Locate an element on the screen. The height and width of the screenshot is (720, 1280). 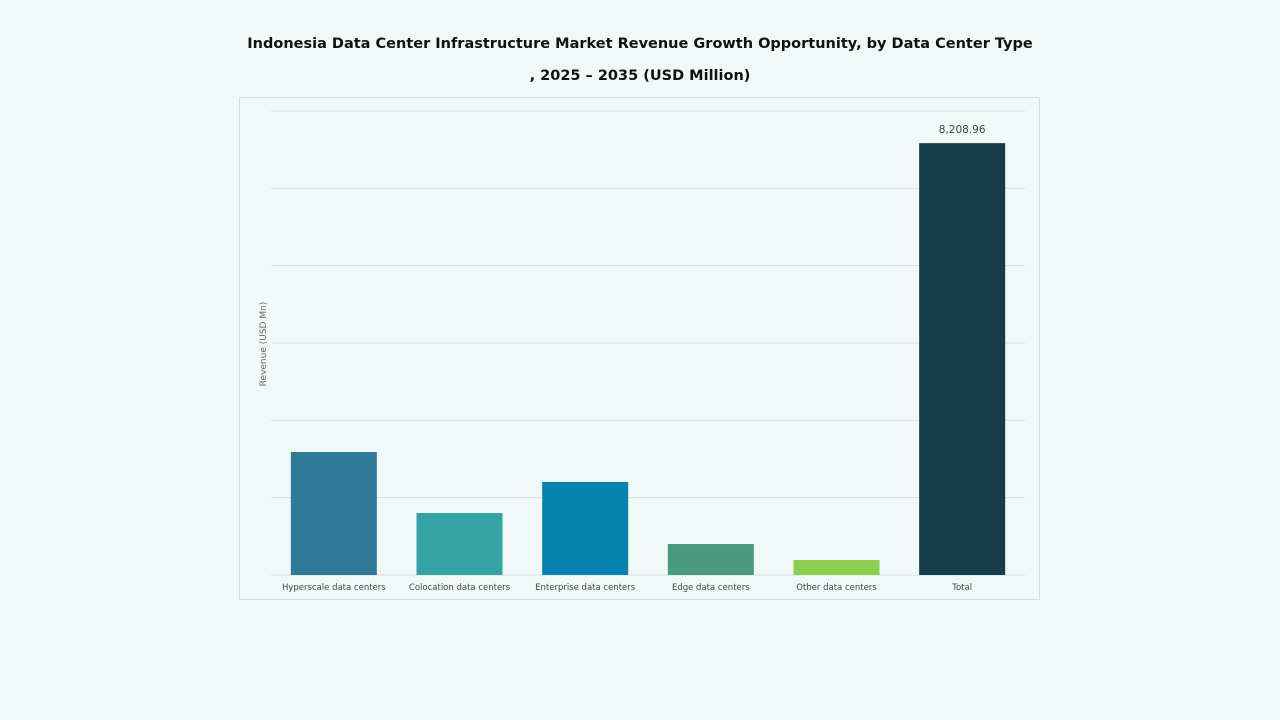
x-tick-label: Other data centers is located at coordinates (836, 588).